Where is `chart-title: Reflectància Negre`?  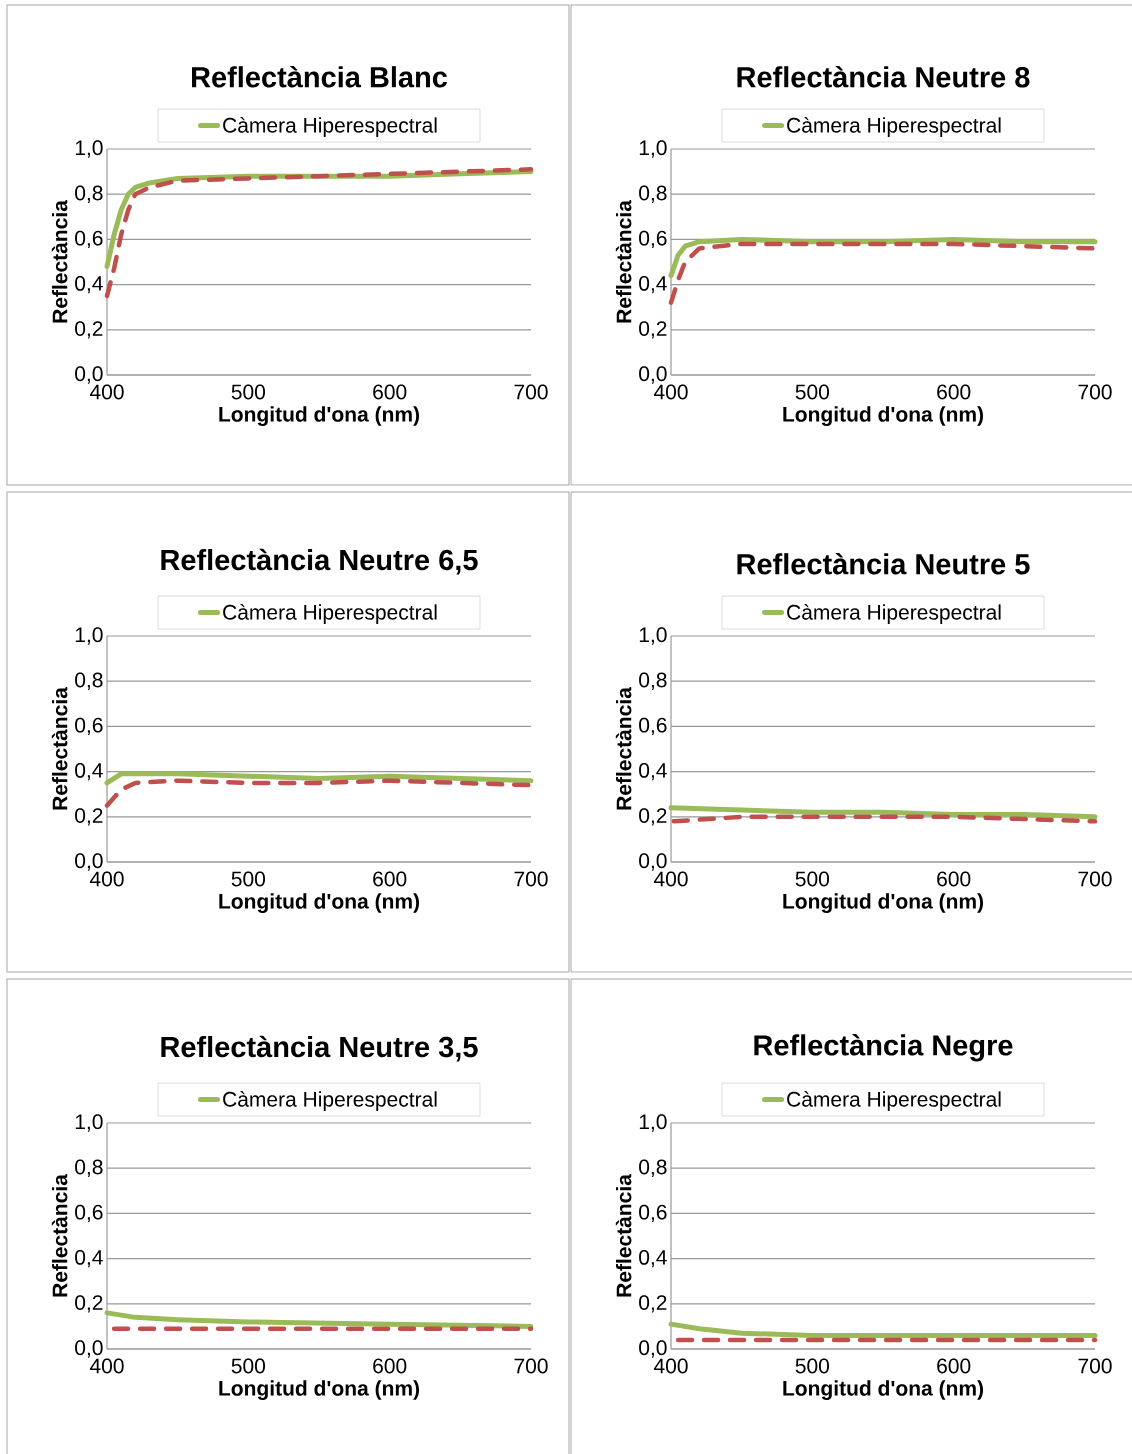
chart-title: Reflectància Negre is located at coordinates (883, 1048).